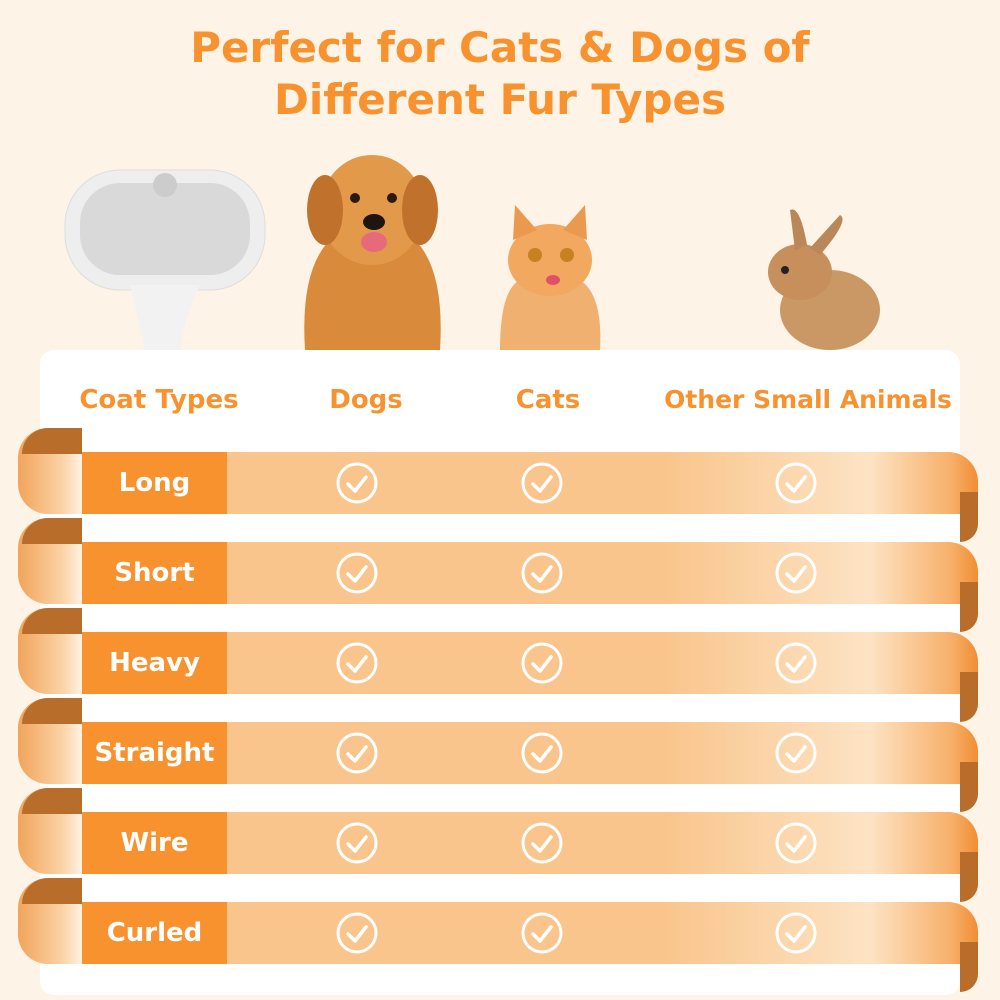 This screenshot has height=1000, width=1000. Describe the element at coordinates (550, 277) in the screenshot. I see `cat-image` at that location.